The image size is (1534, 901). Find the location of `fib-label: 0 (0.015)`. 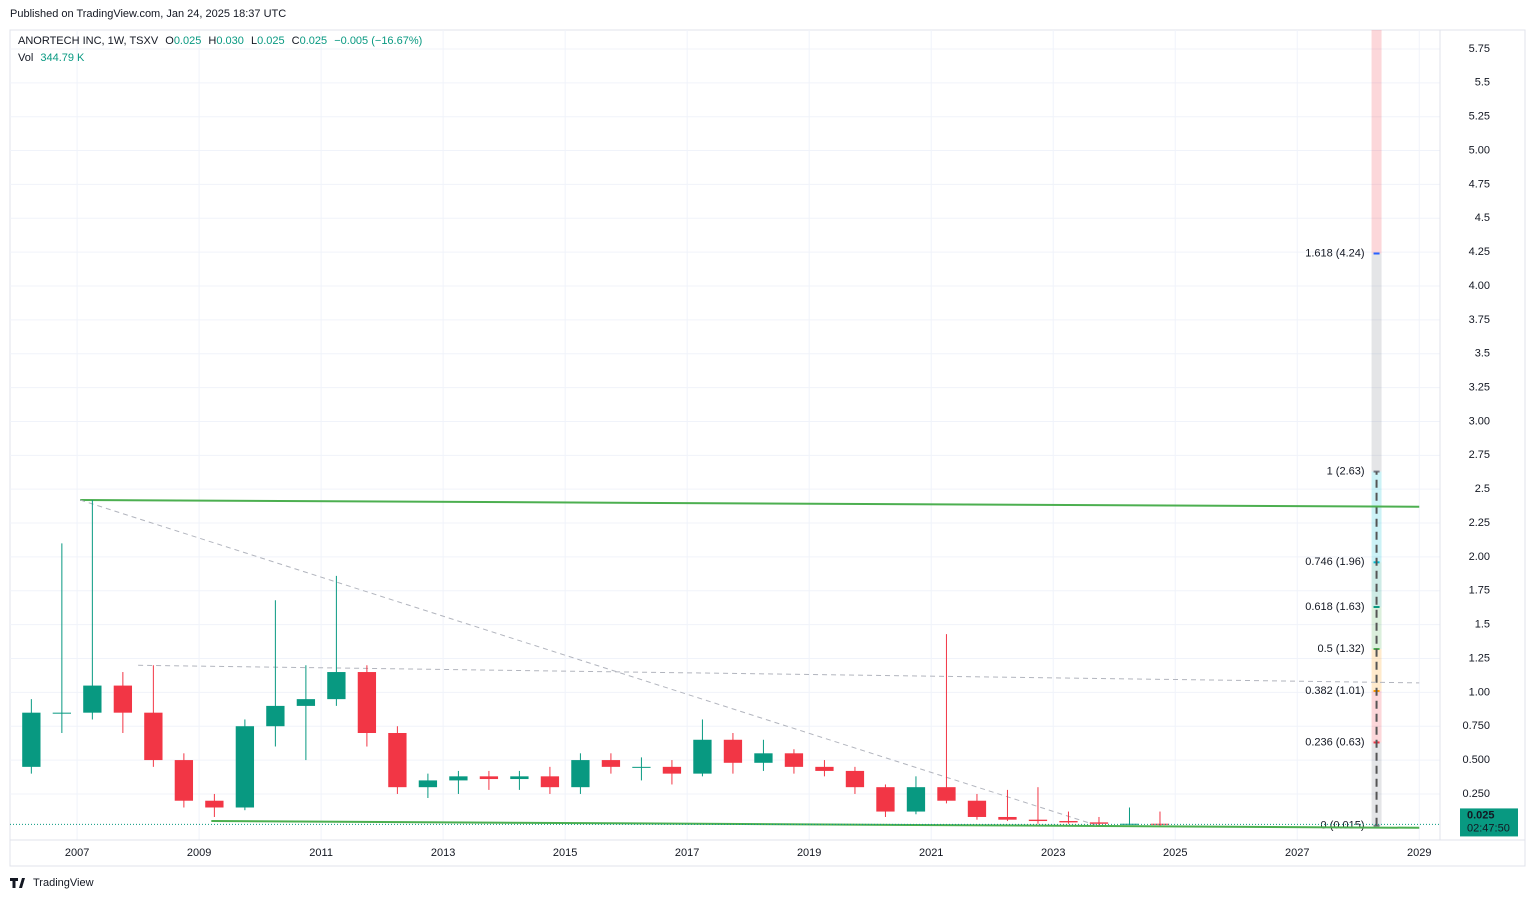

fib-label: 0 (0.015) is located at coordinates (1343, 826).